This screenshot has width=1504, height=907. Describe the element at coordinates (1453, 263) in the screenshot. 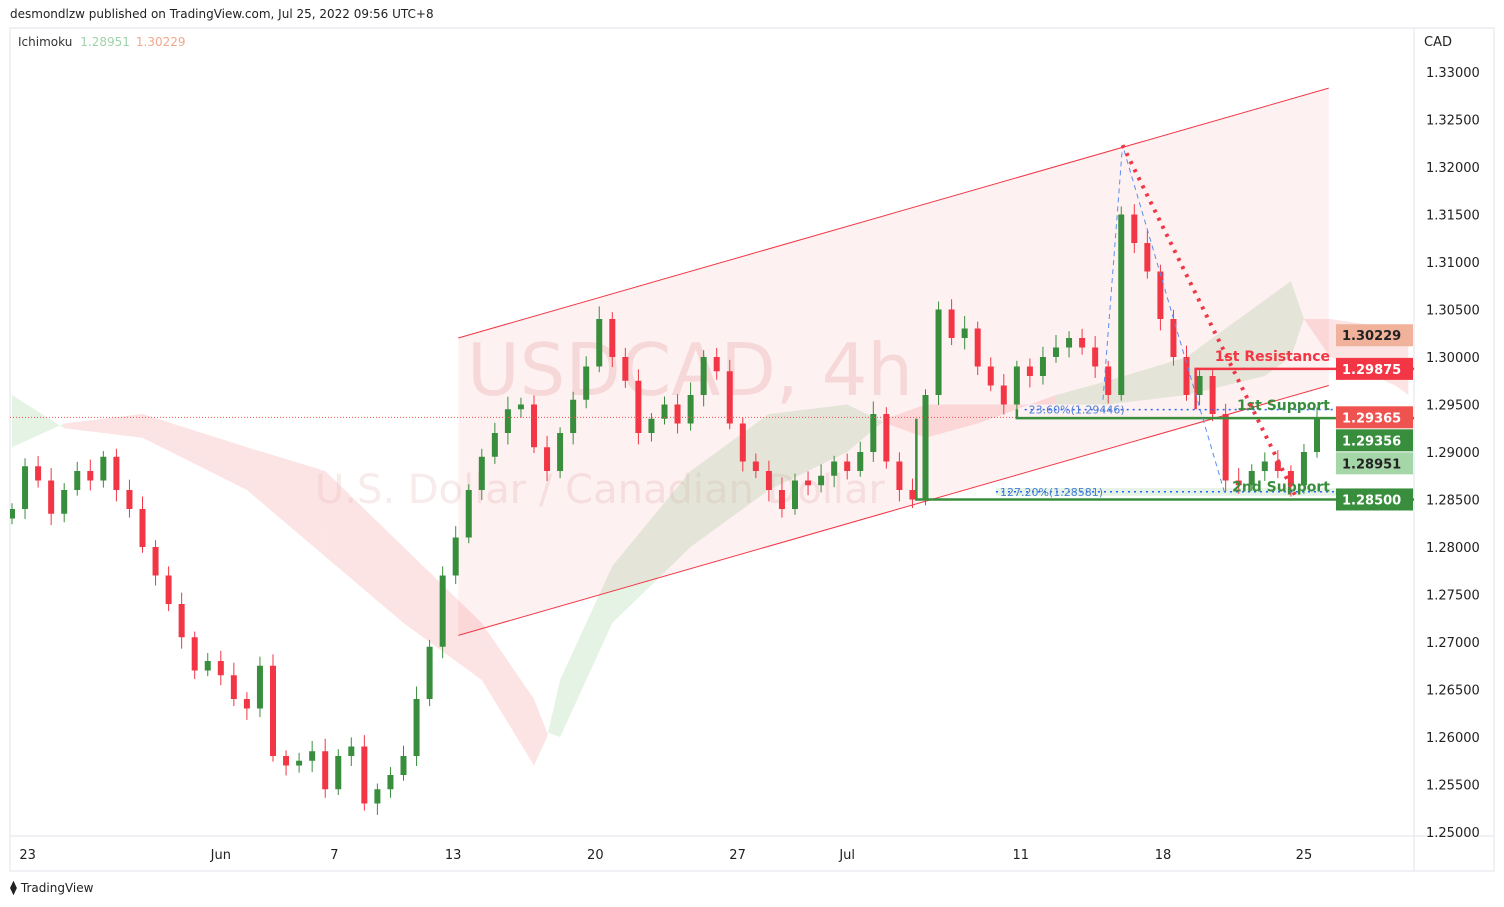

I see `price-tick-label: 1.31000` at that location.